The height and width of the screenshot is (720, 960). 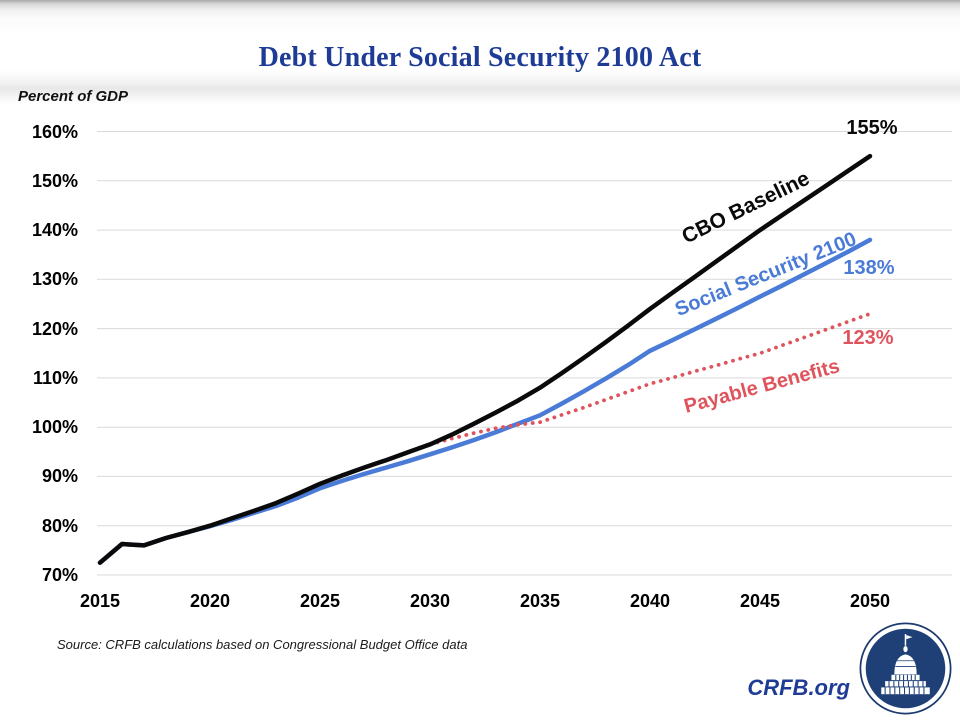 I want to click on crfb-capitol-logo, so click(x=905, y=668).